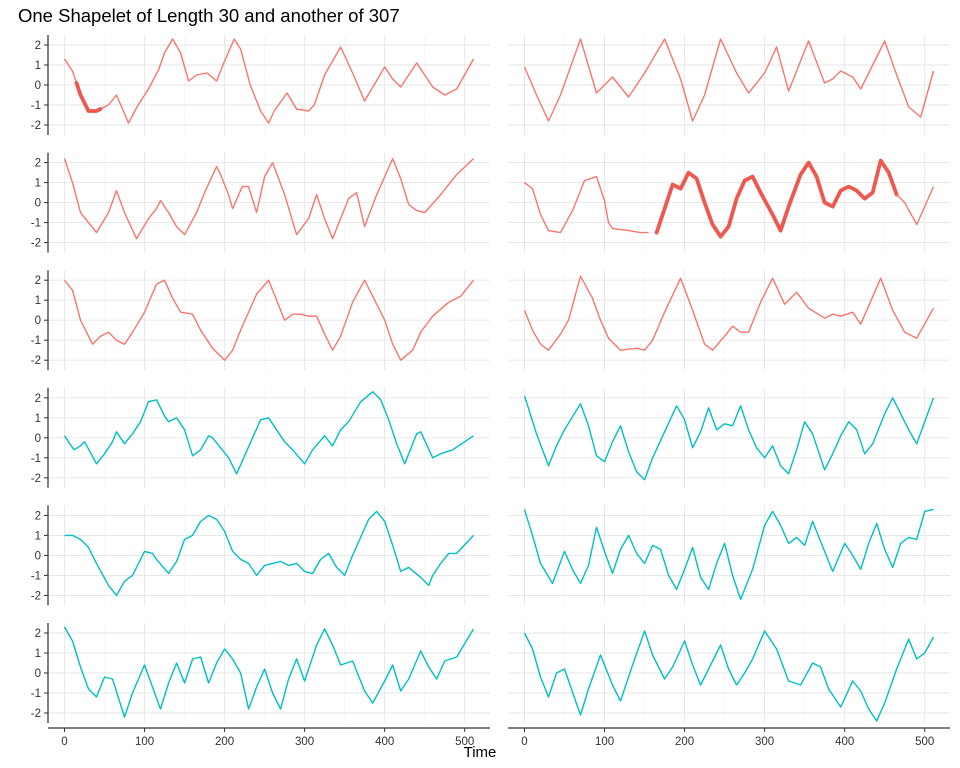  I want to click on panel-r5-c1: 2 1 0 -1 -2, so click(260, 555).